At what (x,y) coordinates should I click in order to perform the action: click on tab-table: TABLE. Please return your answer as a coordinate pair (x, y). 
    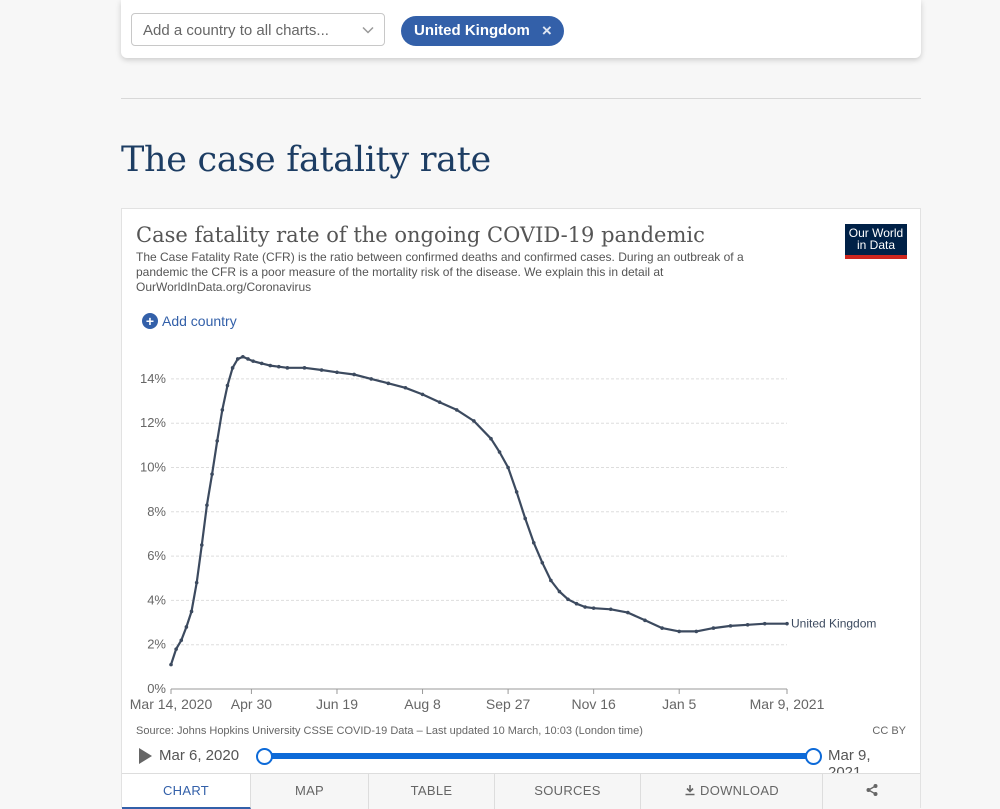
    Looking at the image, I should click on (432, 791).